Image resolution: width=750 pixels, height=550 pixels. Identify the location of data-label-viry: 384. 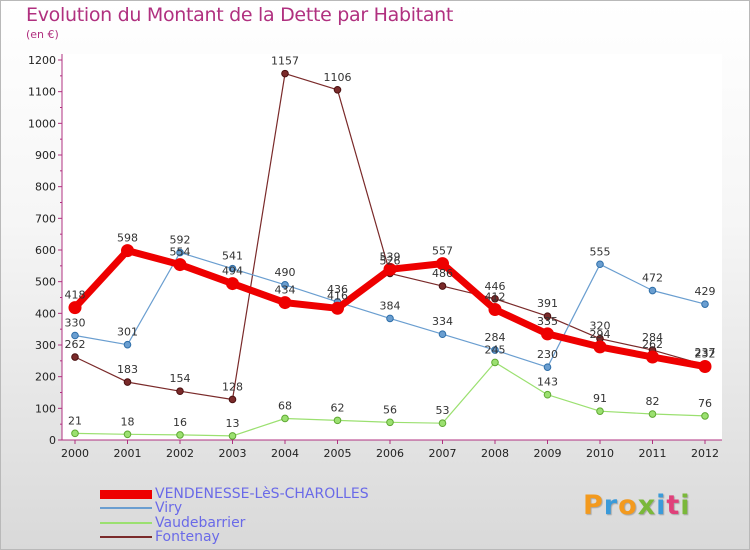
(390, 305).